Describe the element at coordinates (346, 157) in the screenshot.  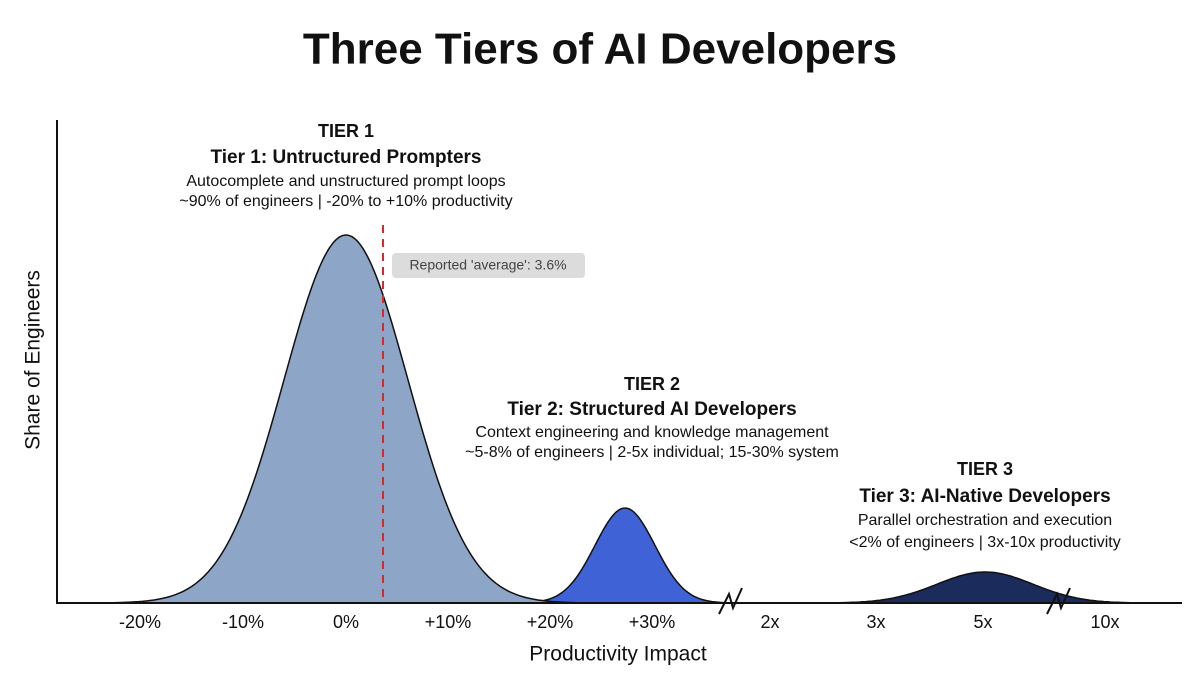
I see `tier-name: Tier 1: Untructured Prompters` at that location.